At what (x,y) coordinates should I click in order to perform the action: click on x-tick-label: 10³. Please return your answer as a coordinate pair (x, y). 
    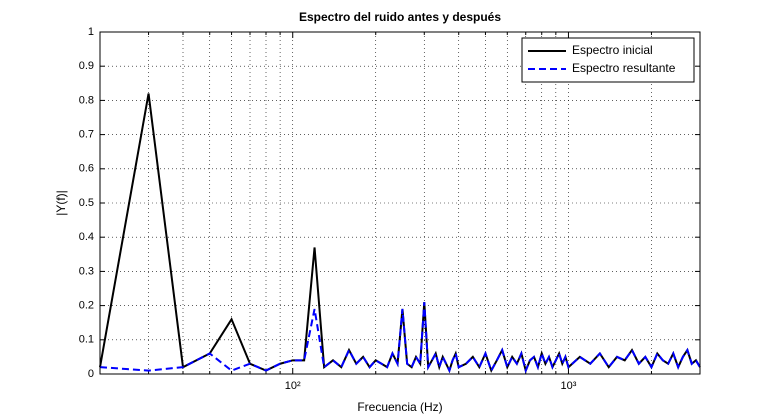
    Looking at the image, I should click on (568, 386).